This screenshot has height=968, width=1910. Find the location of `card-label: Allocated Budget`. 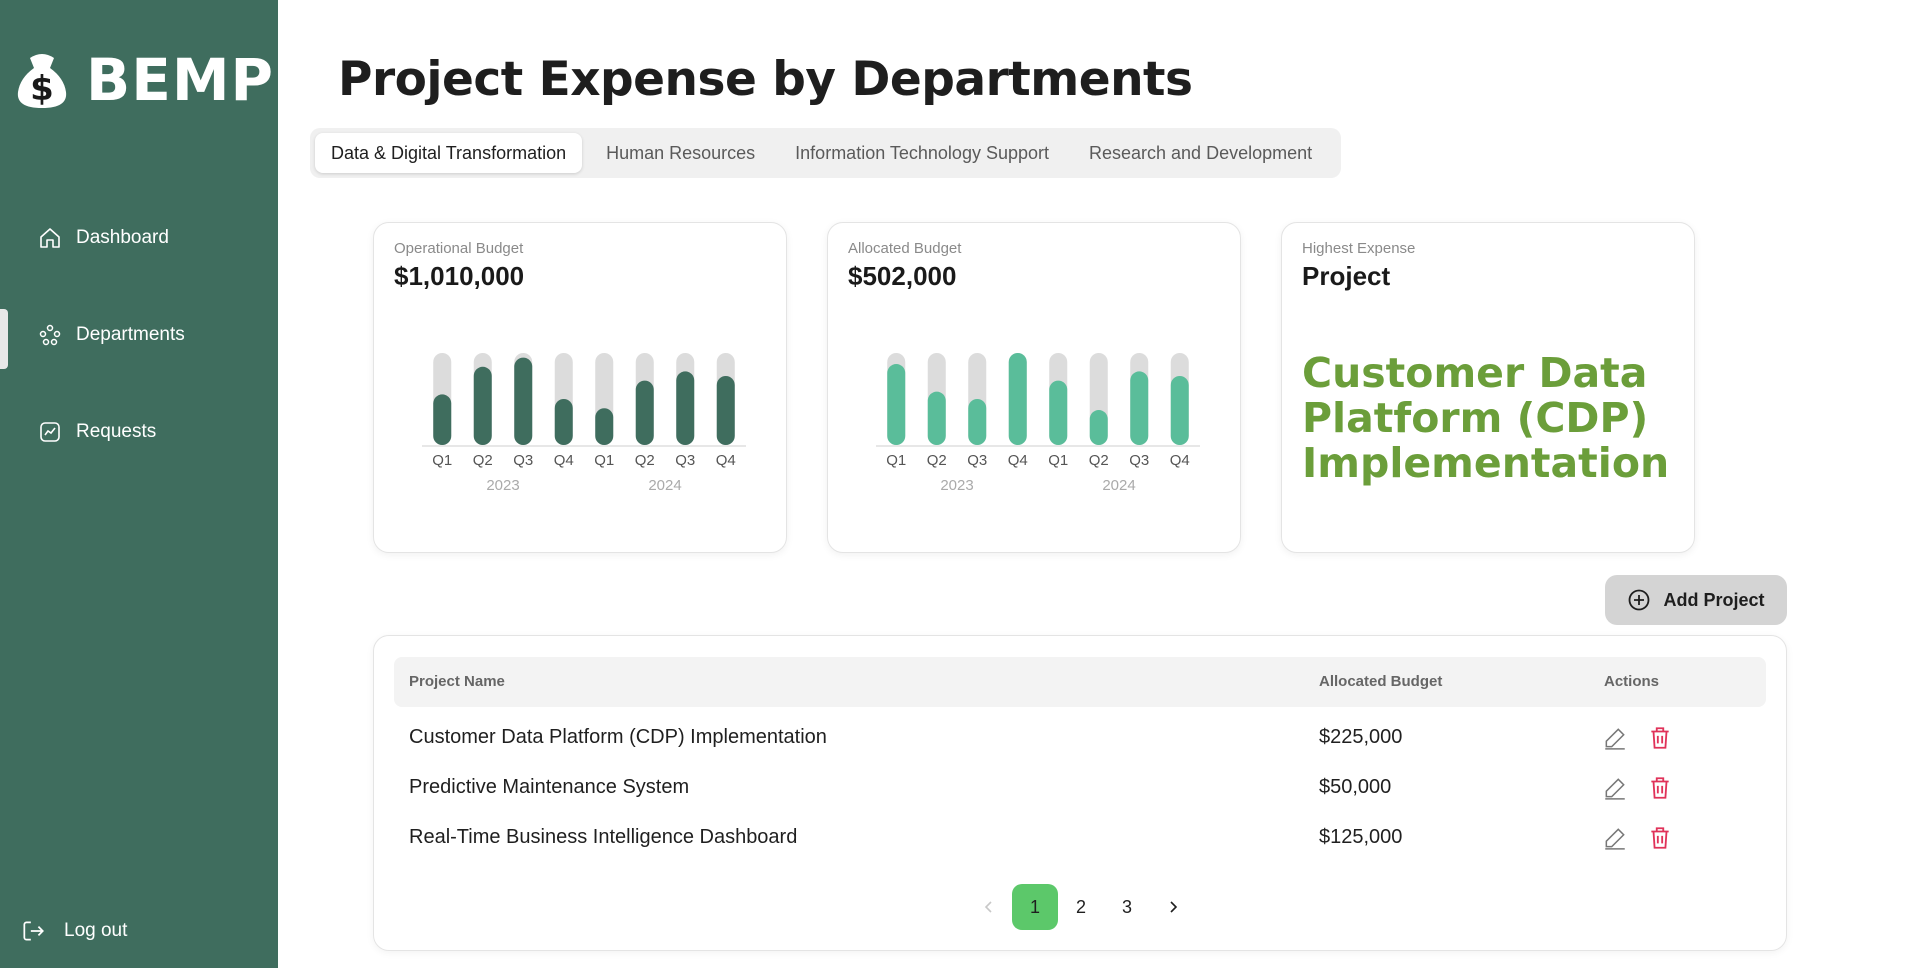

card-label: Allocated Budget is located at coordinates (905, 248).